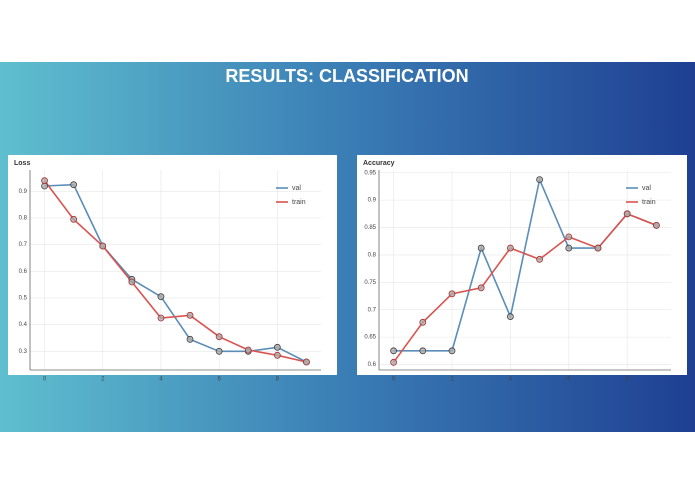  Describe the element at coordinates (23, 325) in the screenshot. I see `y-tick-label: 0.4` at that location.